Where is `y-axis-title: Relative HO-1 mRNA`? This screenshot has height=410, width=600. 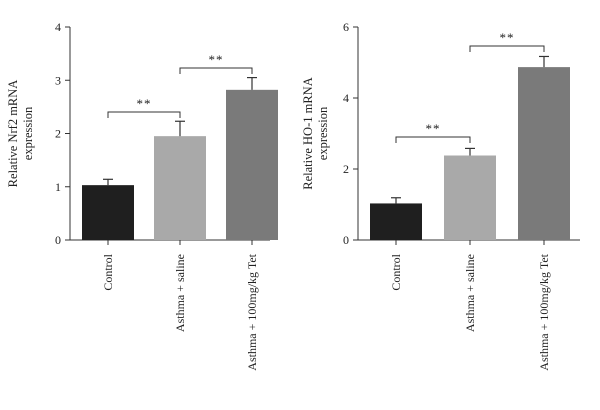
y-axis-title: Relative HO-1 mRNA is located at coordinates (308, 133).